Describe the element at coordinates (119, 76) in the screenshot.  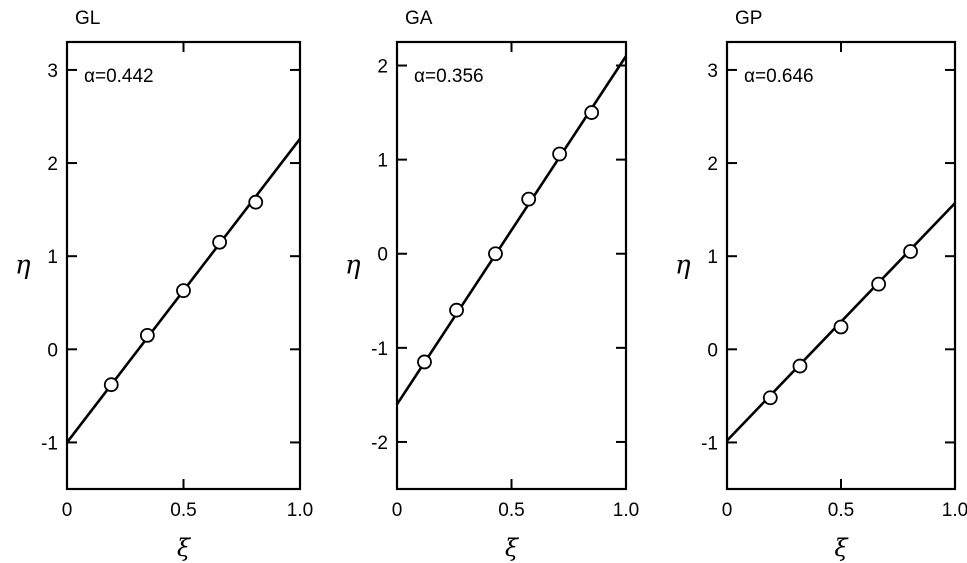
I see `alpha-annotation: α=0.442` at that location.